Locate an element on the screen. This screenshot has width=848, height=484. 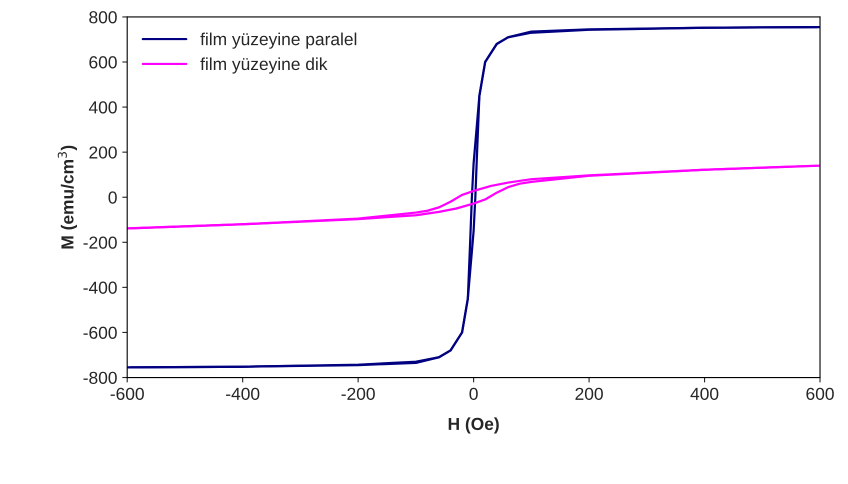
y-tick-label: 0 is located at coordinates (112, 197).